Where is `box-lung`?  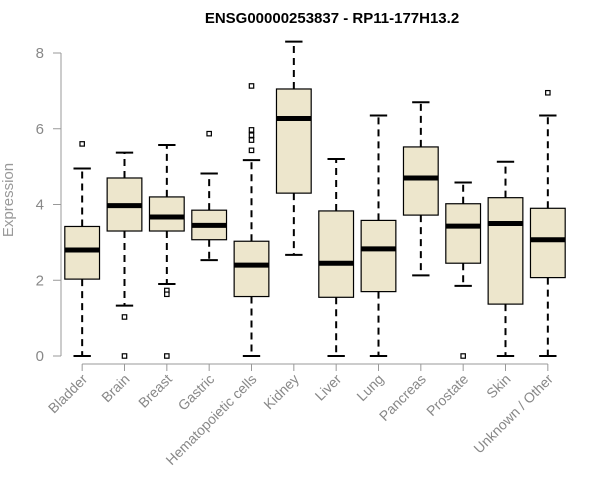 box-lung is located at coordinates (378, 235).